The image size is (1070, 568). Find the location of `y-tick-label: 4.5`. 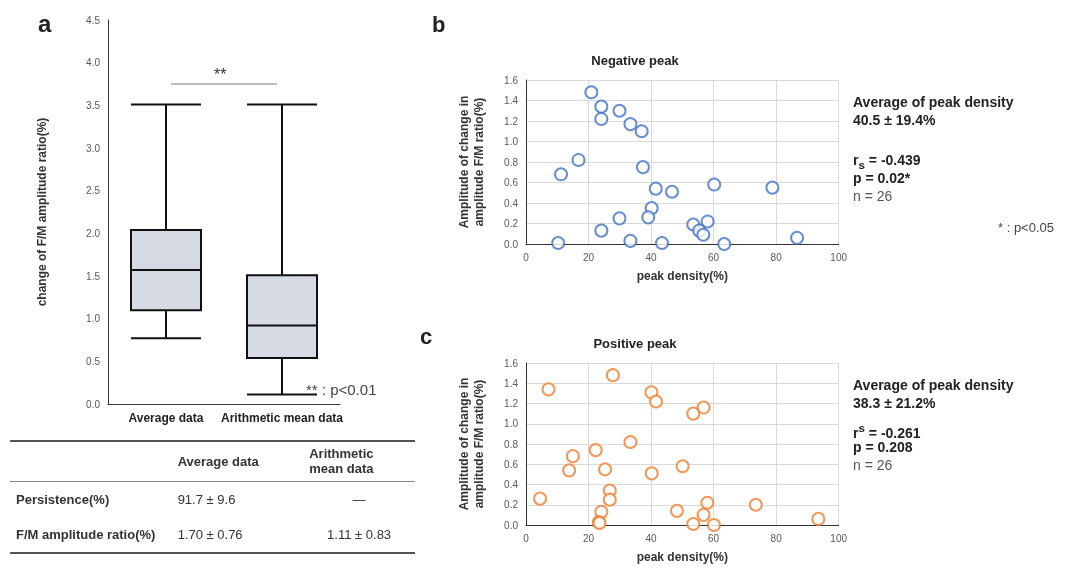

y-tick-label: 4.5 is located at coordinates (93, 20).